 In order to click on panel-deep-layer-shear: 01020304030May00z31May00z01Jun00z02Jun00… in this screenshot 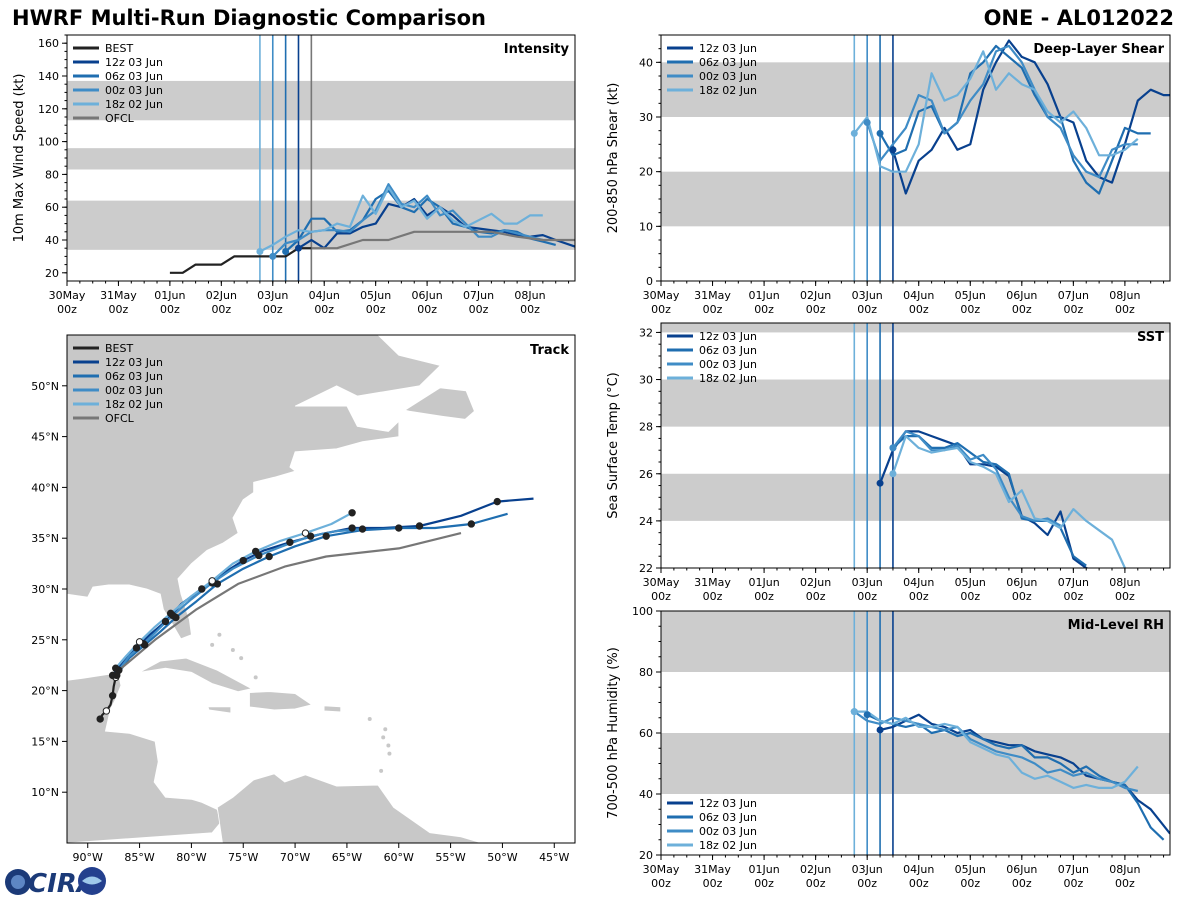, I will do `click(888, 175)`.